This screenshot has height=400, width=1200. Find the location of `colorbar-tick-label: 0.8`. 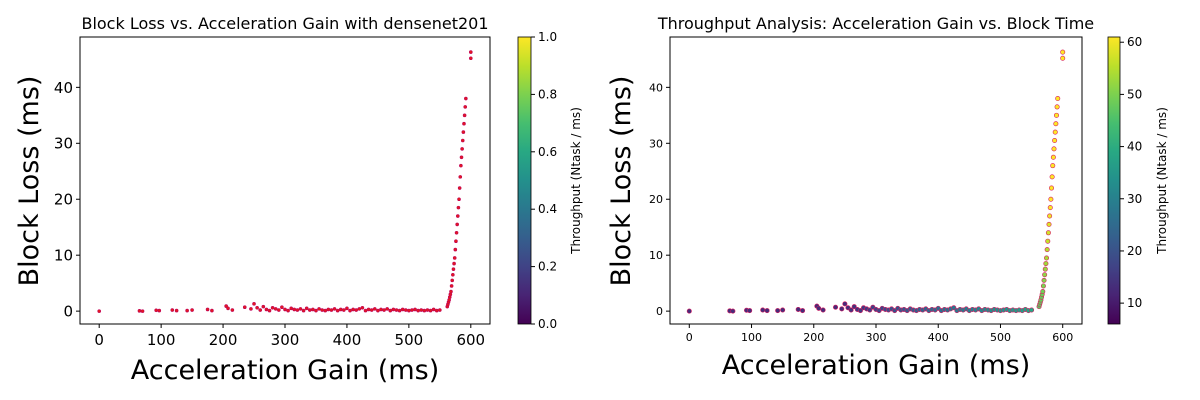

colorbar-tick-label: 0.8 is located at coordinates (547, 94).